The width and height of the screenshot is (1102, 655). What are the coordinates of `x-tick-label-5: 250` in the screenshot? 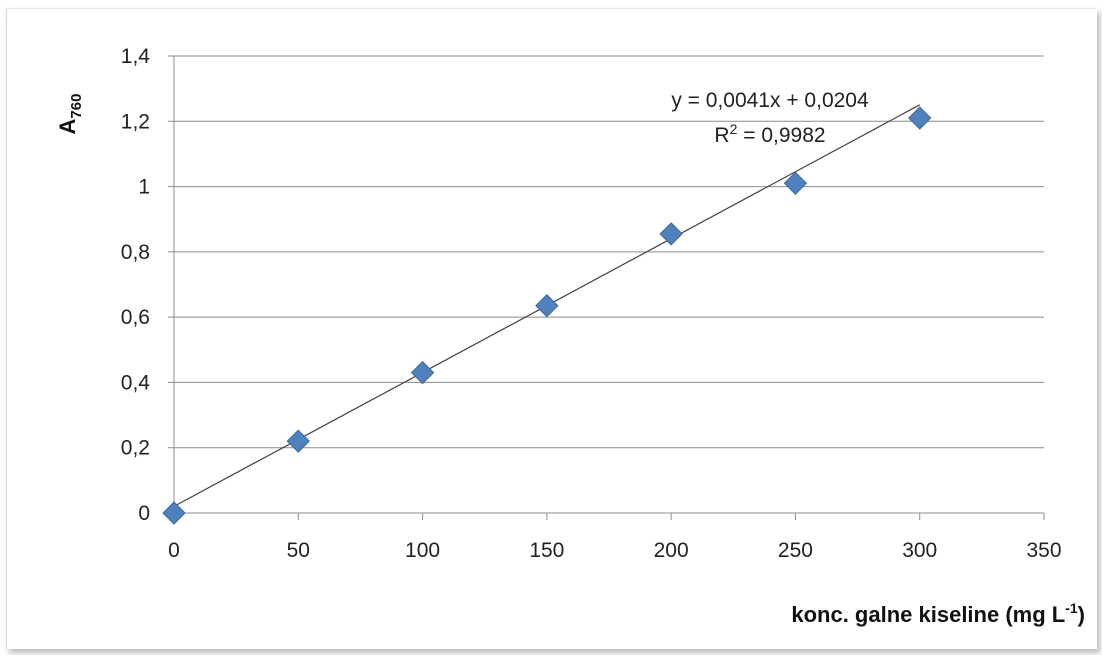 It's located at (795, 550).